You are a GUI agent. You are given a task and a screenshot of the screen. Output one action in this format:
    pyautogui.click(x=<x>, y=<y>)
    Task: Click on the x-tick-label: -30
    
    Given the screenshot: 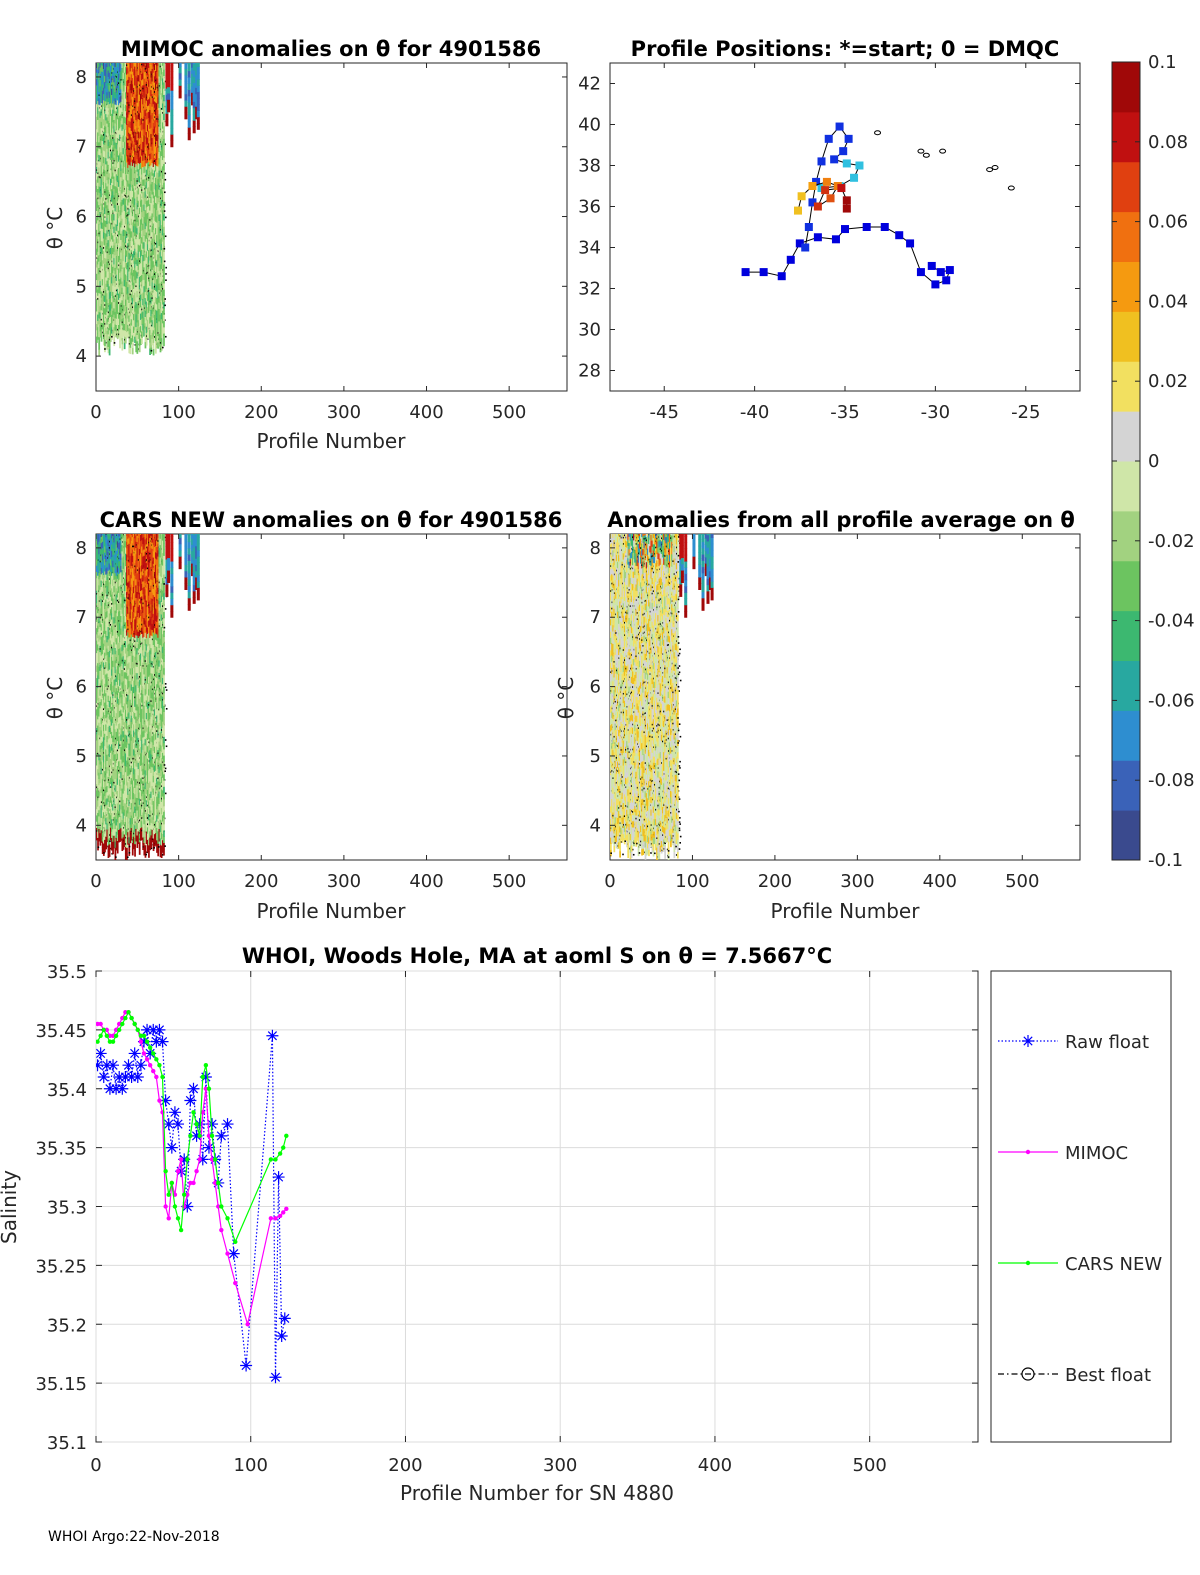 What is the action you would take?
    pyautogui.click(x=935, y=412)
    